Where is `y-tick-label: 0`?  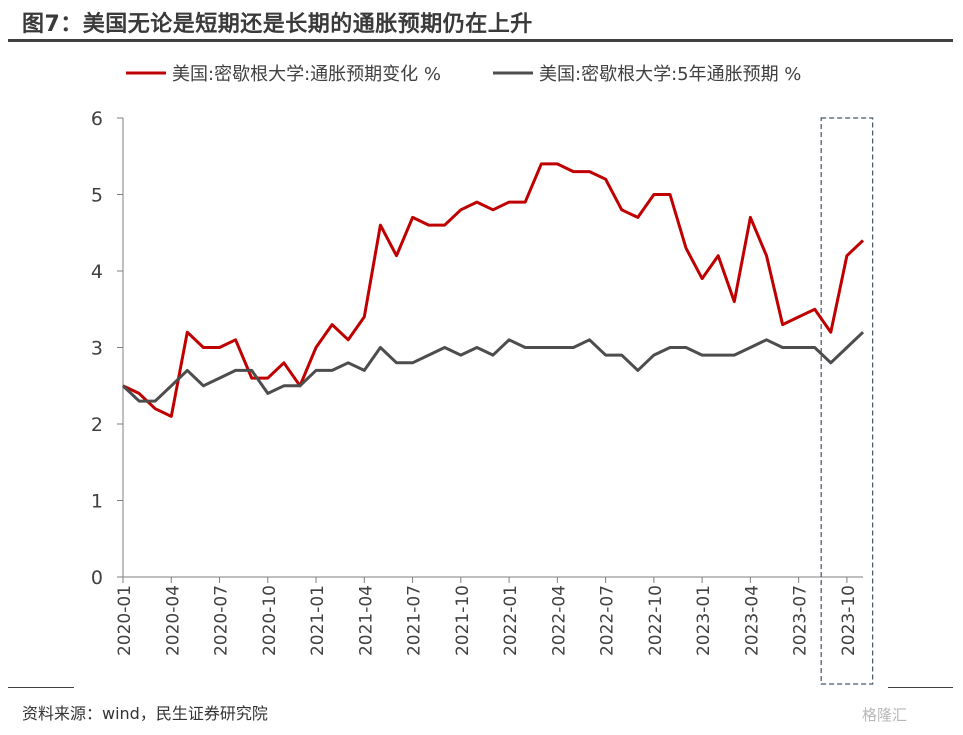 y-tick-label: 0 is located at coordinates (97, 578).